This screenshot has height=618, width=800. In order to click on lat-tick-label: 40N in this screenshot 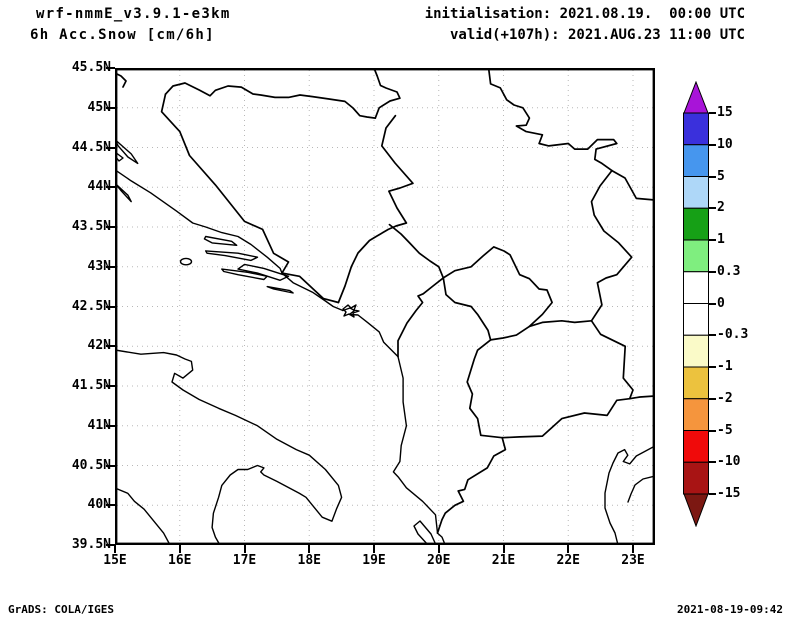, I will do `click(99, 505)`.